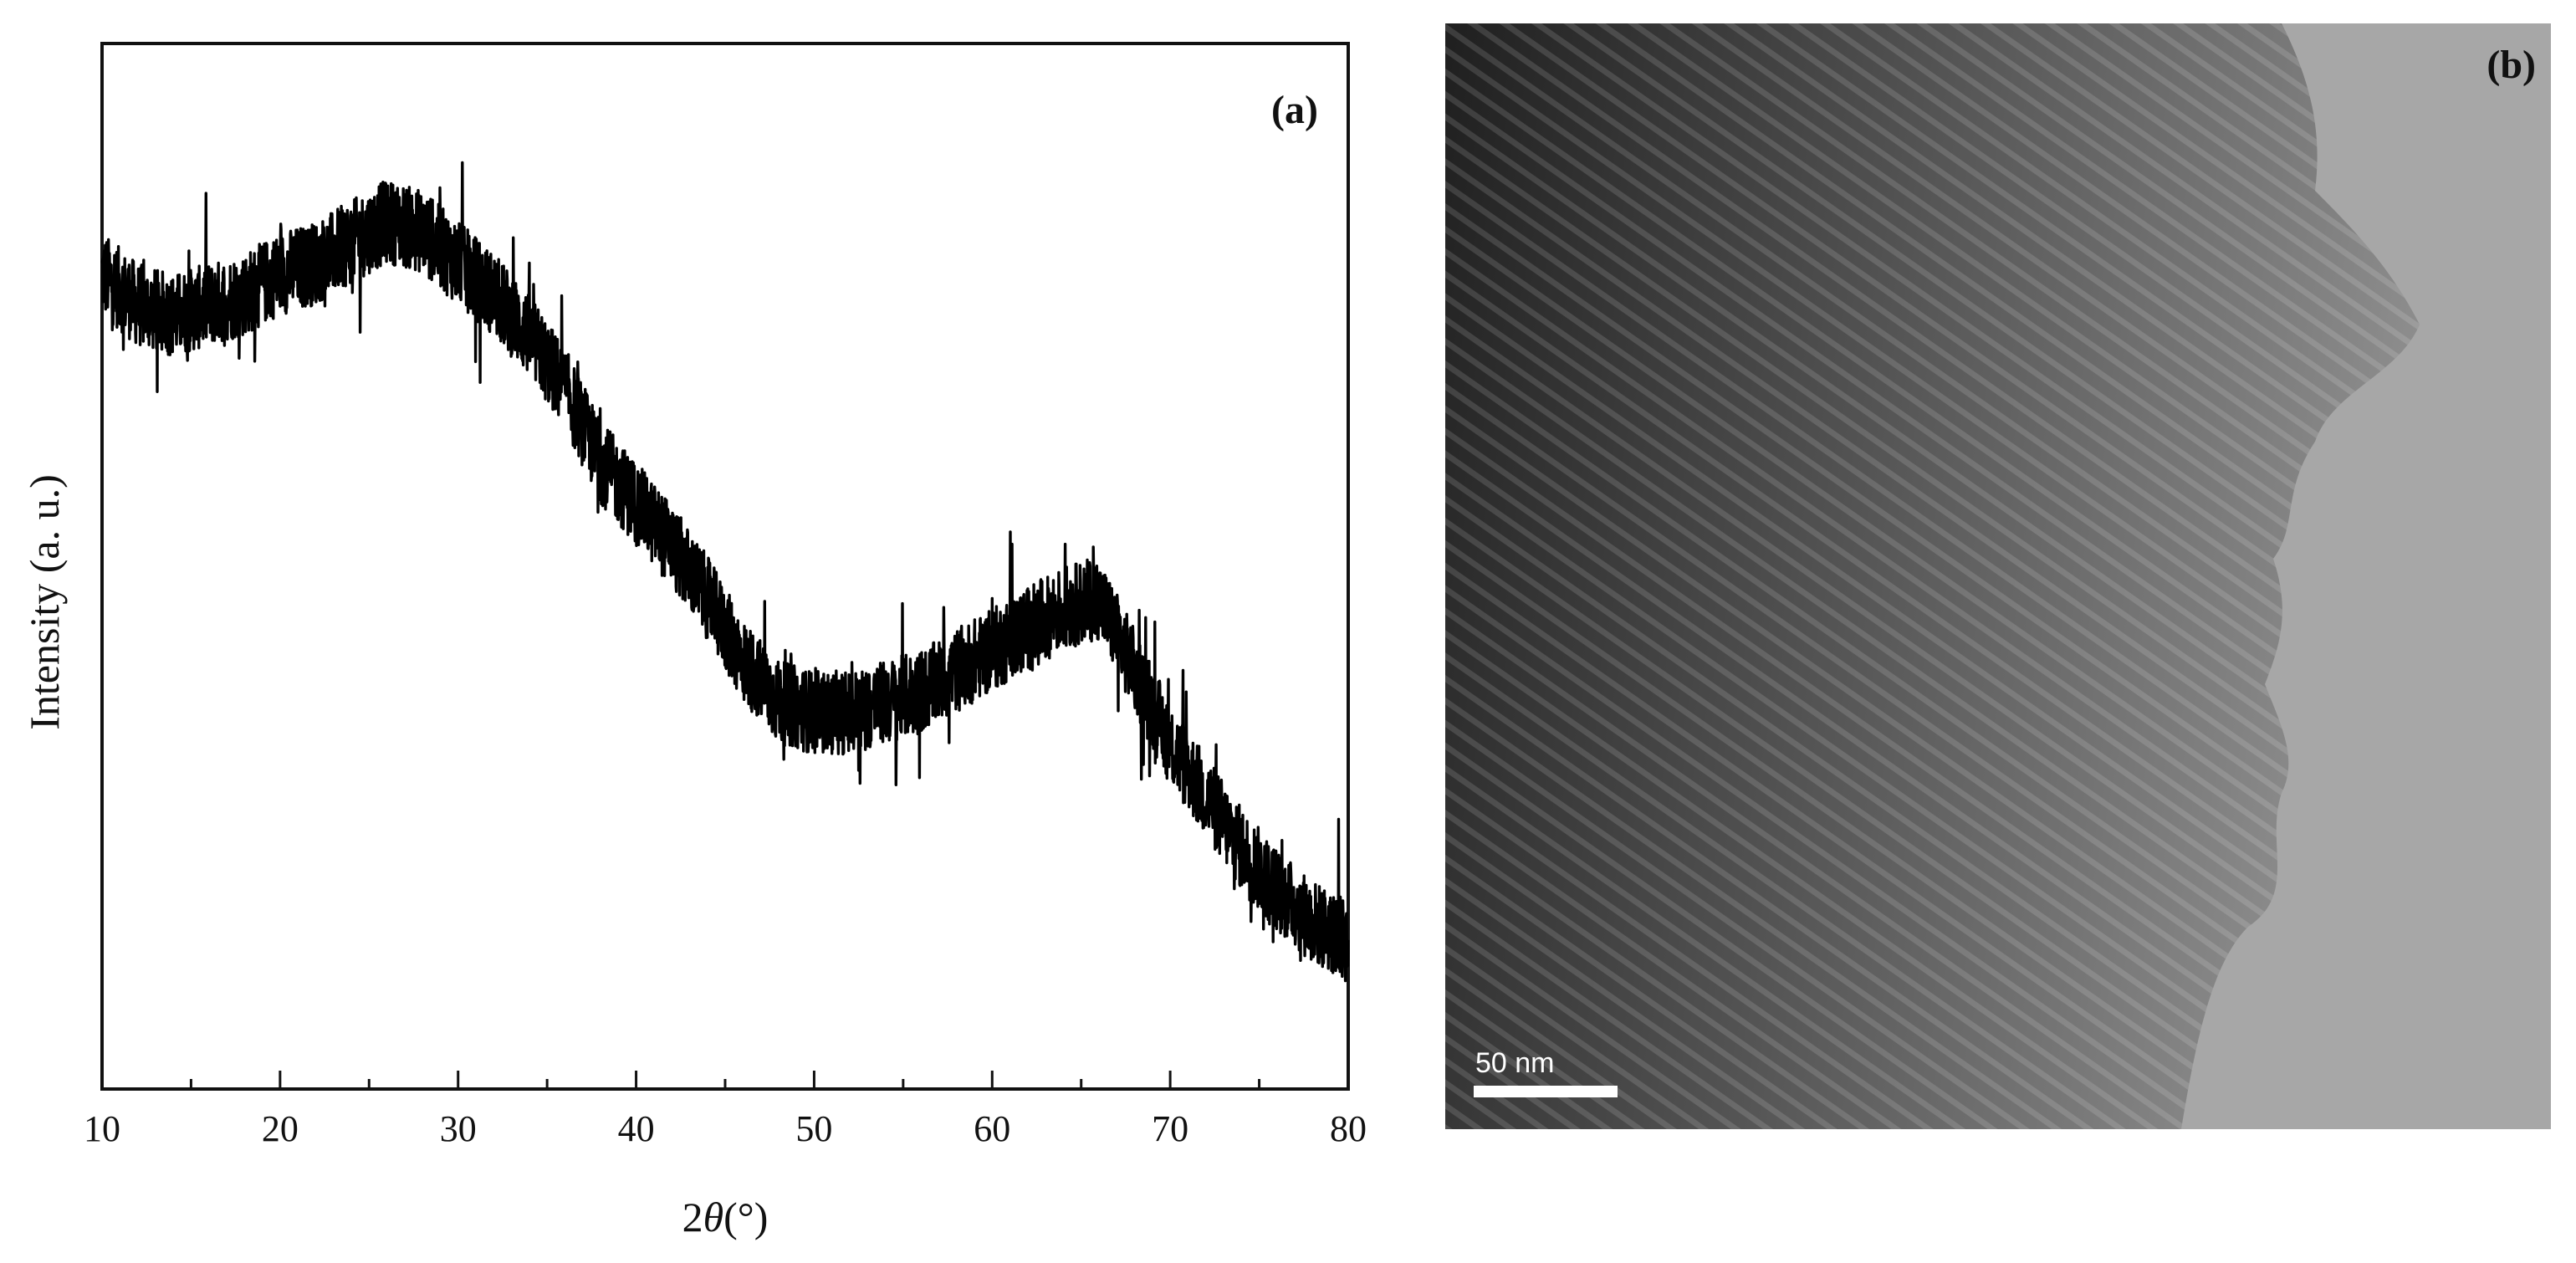 The height and width of the screenshot is (1263, 2576). What do you see at coordinates (813, 1128) in the screenshot?
I see `x-tick-label: 50` at bounding box center [813, 1128].